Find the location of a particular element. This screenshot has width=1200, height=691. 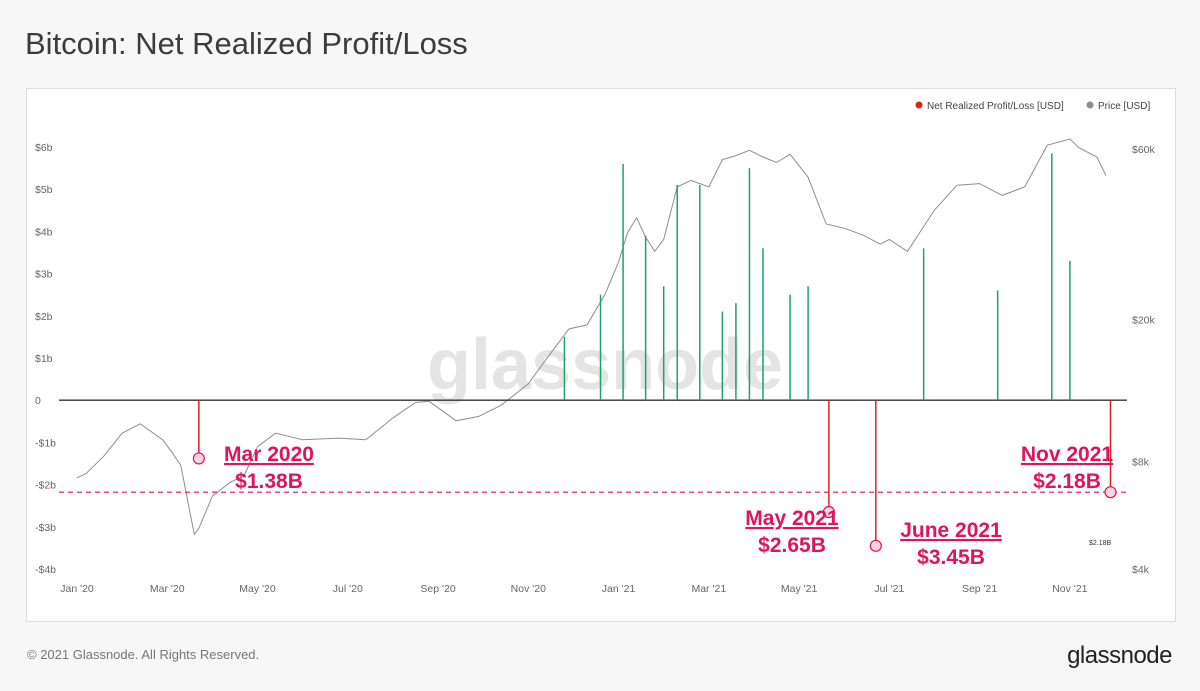

watermark-text: glassnode is located at coordinates (605, 365).